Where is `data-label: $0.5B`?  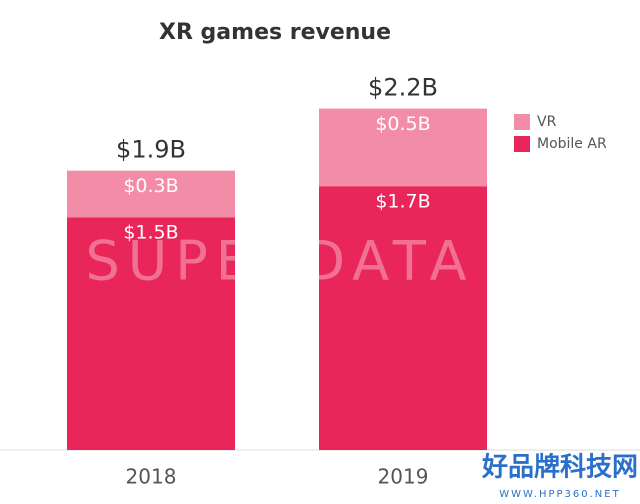
data-label: $0.5B is located at coordinates (402, 124).